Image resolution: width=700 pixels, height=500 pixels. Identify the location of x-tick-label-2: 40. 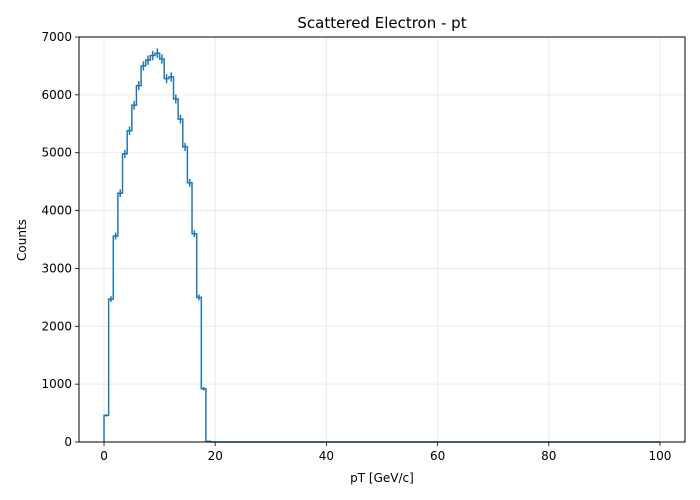
(326, 456).